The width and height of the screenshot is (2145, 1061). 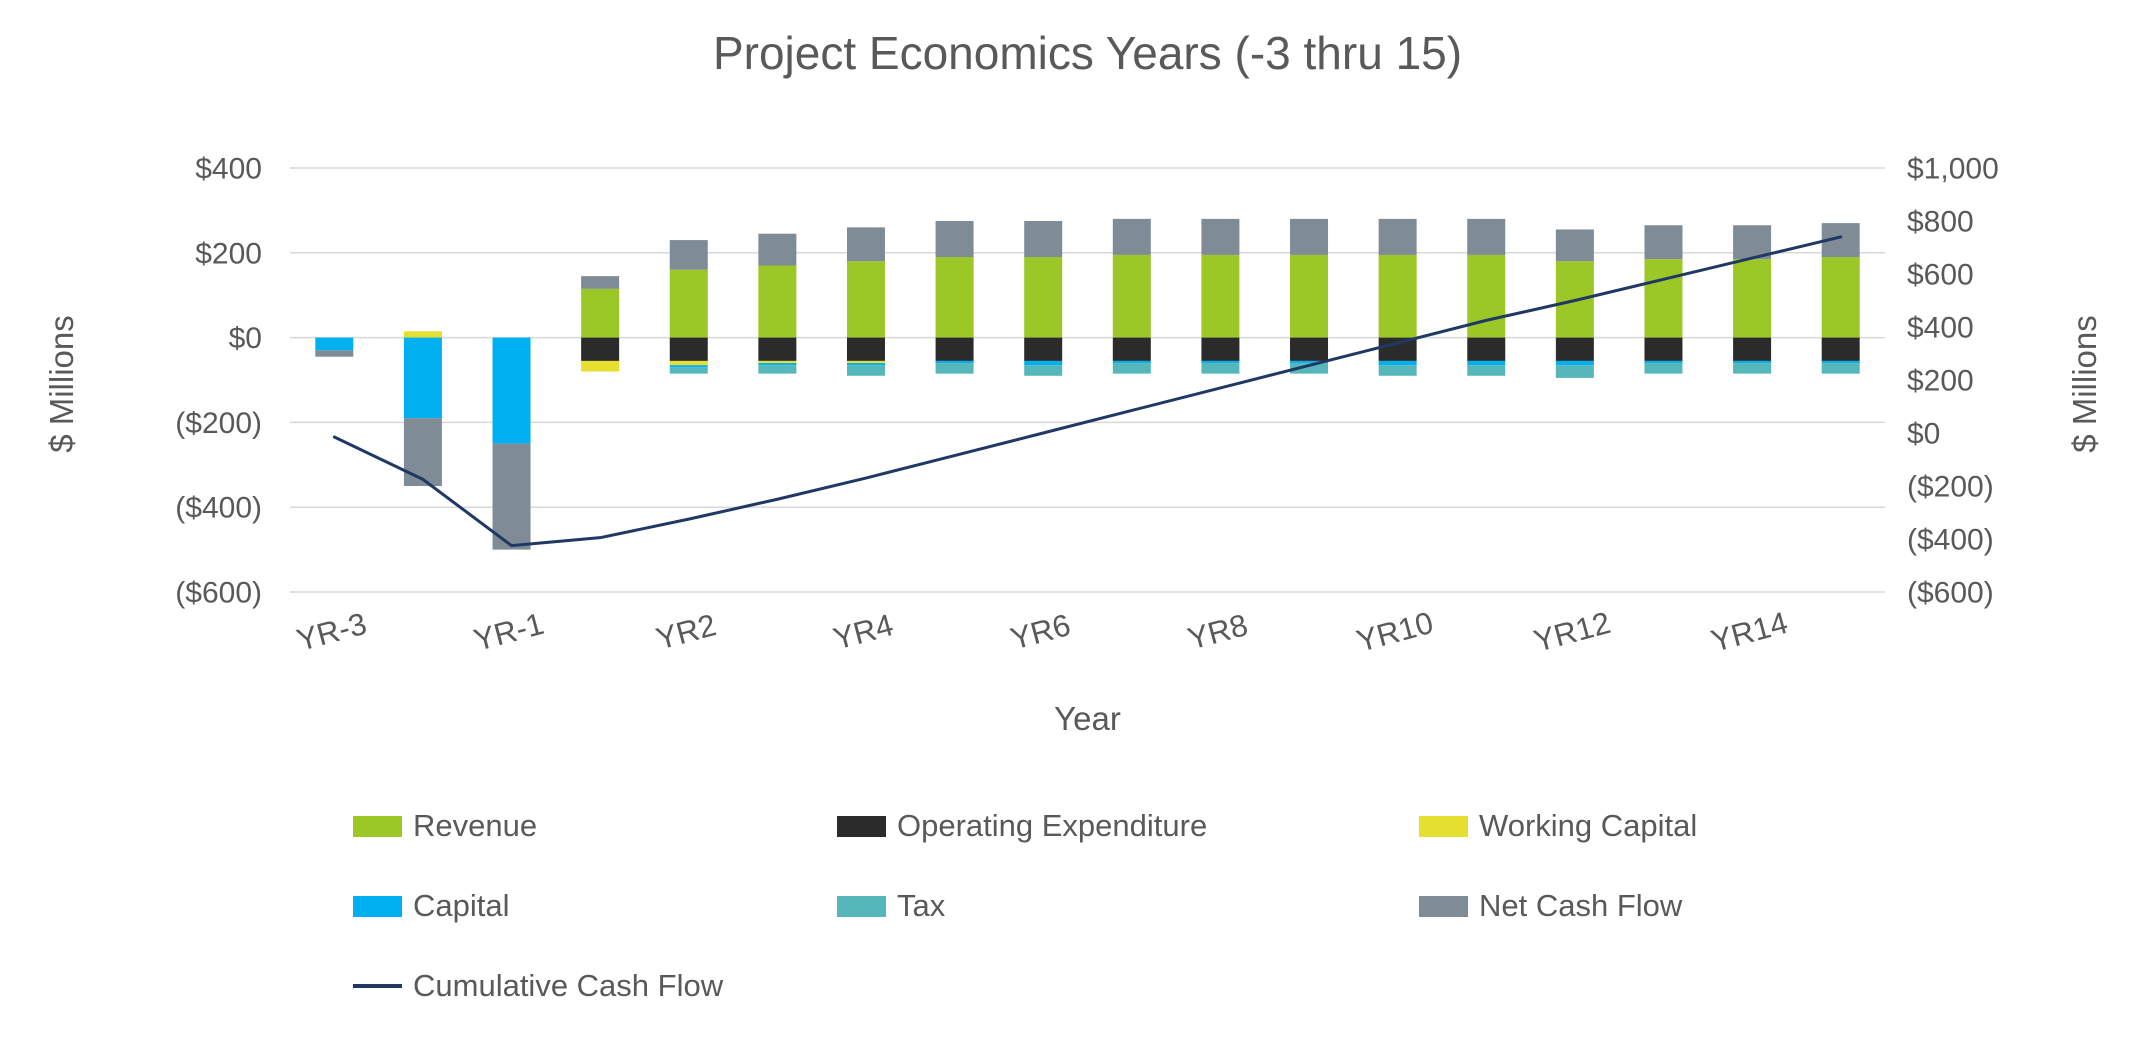 What do you see at coordinates (508, 632) in the screenshot?
I see `x-axis-tick-label: YR-1` at bounding box center [508, 632].